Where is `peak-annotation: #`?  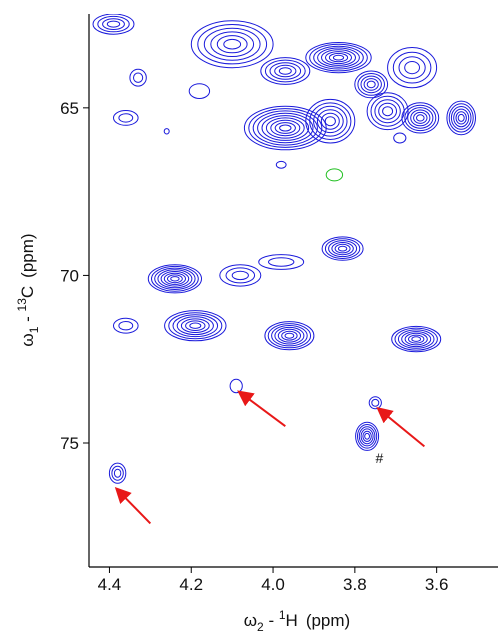 peak-annotation: # is located at coordinates (379, 458).